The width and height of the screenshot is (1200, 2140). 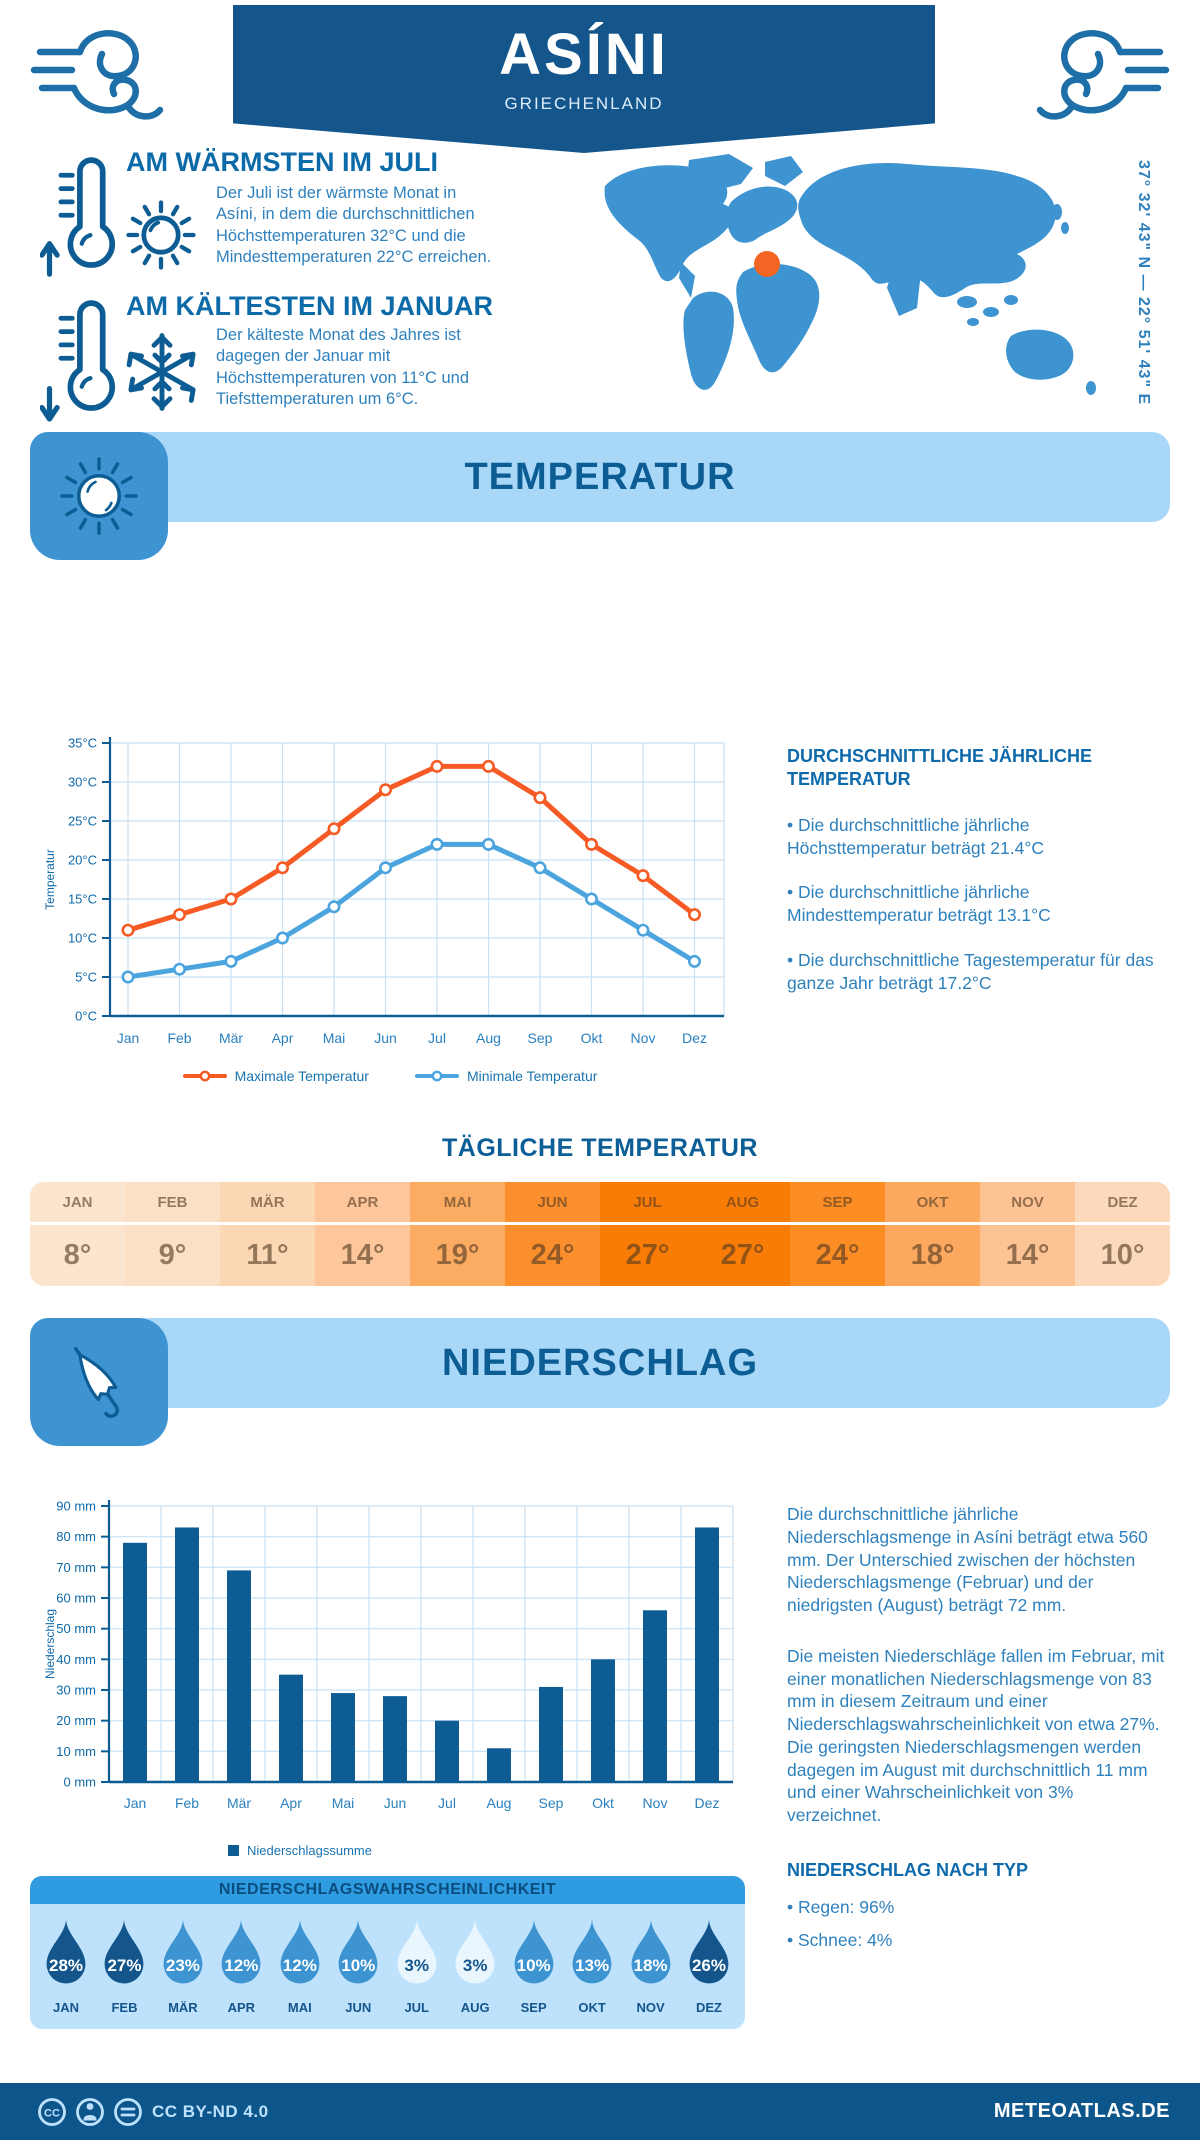 I want to click on continents, so click(x=850, y=274).